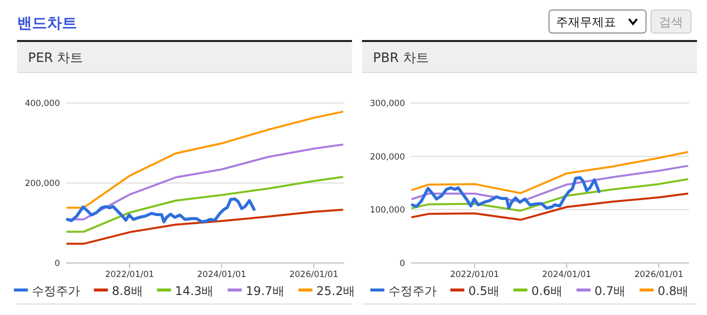  Describe the element at coordinates (42, 104) in the screenshot. I see `y-tick-label: 400,000` at that location.